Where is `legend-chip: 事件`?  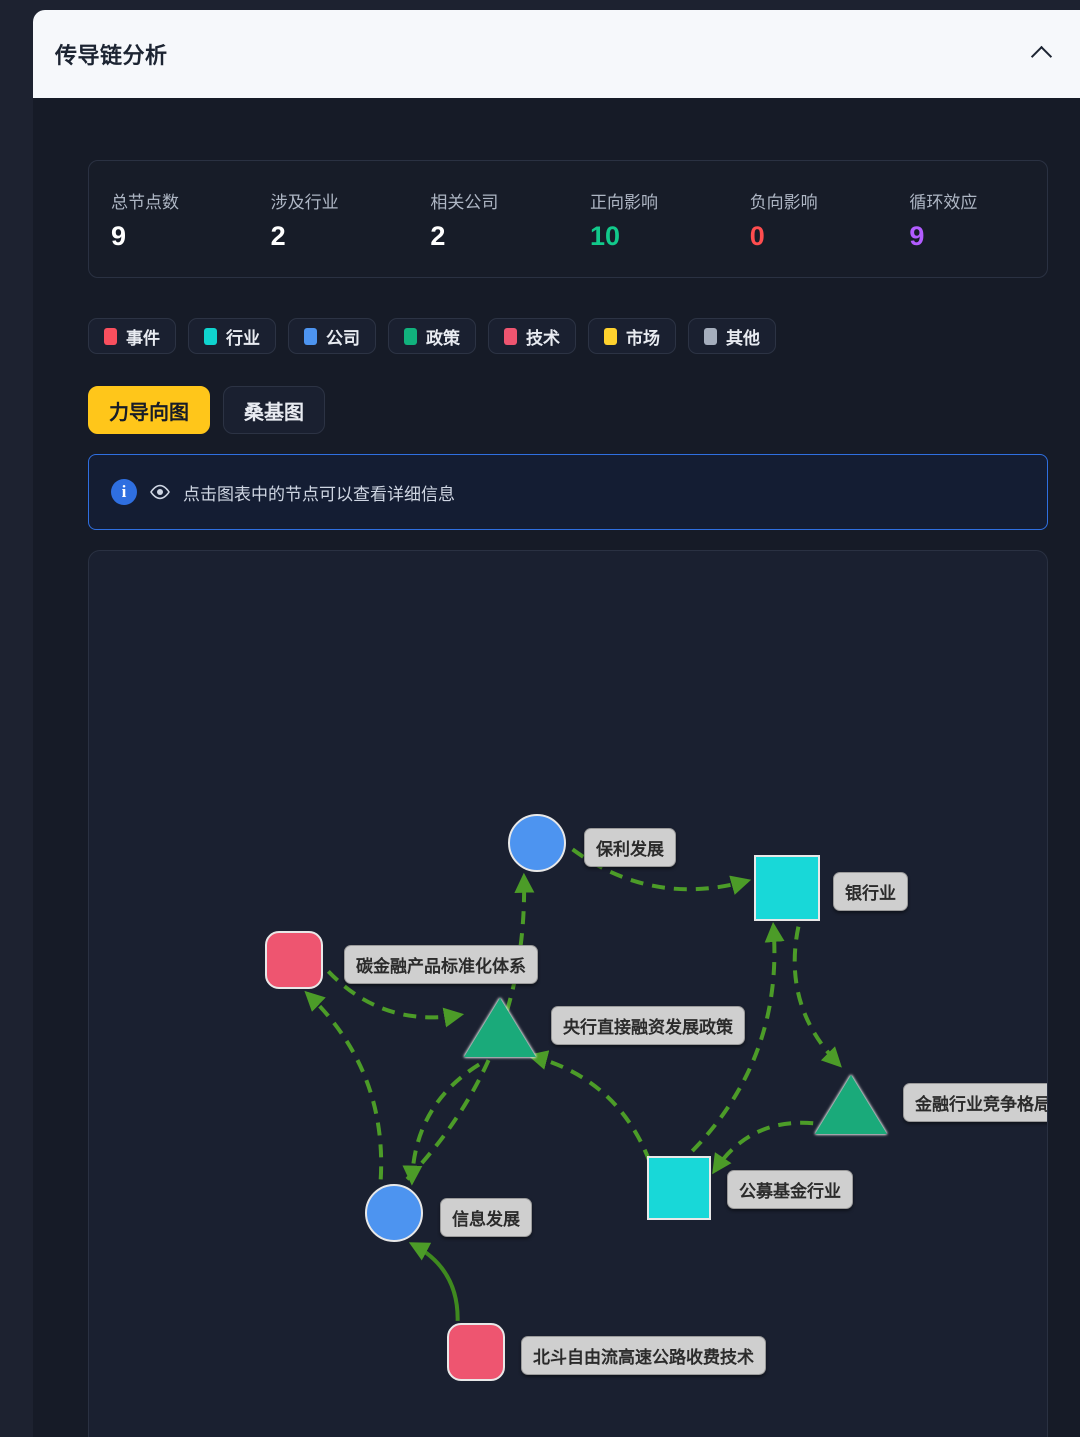
legend-chip: 事件 is located at coordinates (132, 336).